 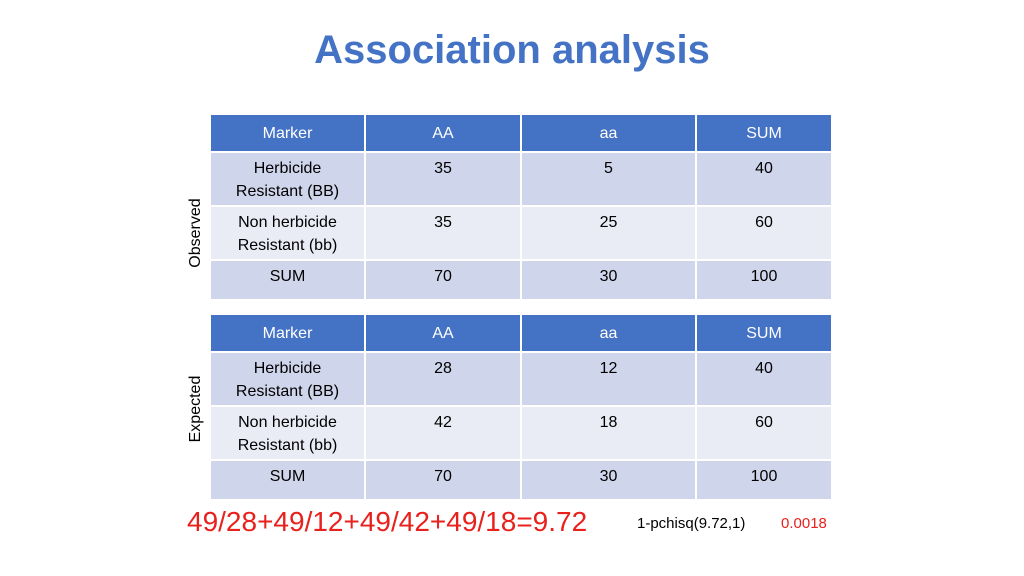 I want to click on observed-header-sum: SUM, so click(x=764, y=133).